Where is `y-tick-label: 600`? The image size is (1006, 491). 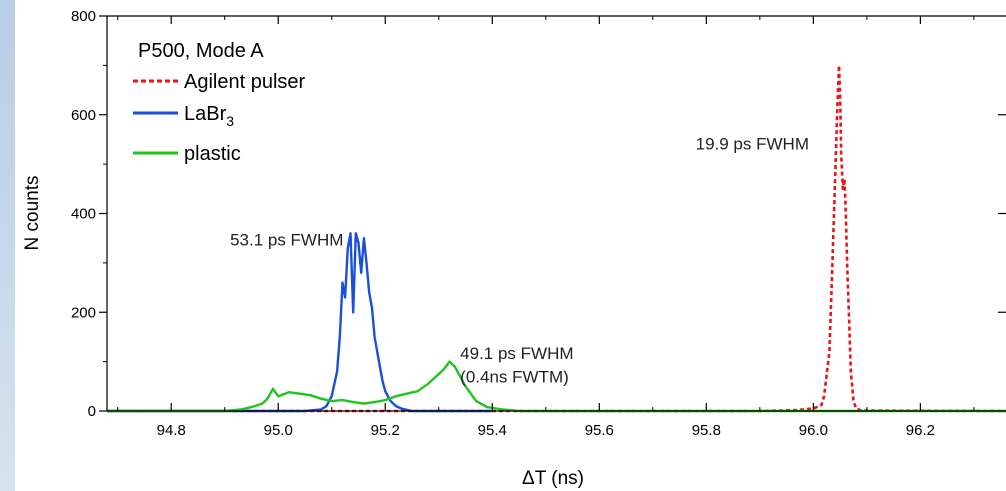
y-tick-label: 600 is located at coordinates (83, 115).